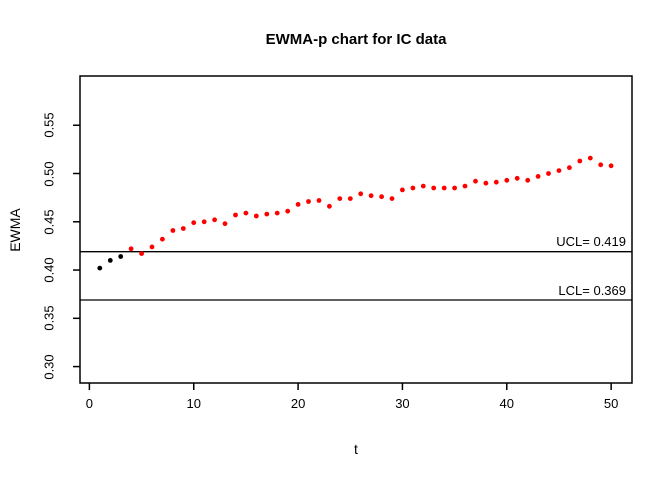 This screenshot has width=672, height=480. I want to click on lcl-label: LCL= 0.369, so click(592, 290).